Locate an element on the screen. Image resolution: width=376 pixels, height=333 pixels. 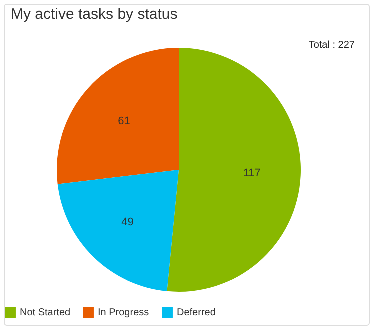
data-label: 61 is located at coordinates (124, 121).